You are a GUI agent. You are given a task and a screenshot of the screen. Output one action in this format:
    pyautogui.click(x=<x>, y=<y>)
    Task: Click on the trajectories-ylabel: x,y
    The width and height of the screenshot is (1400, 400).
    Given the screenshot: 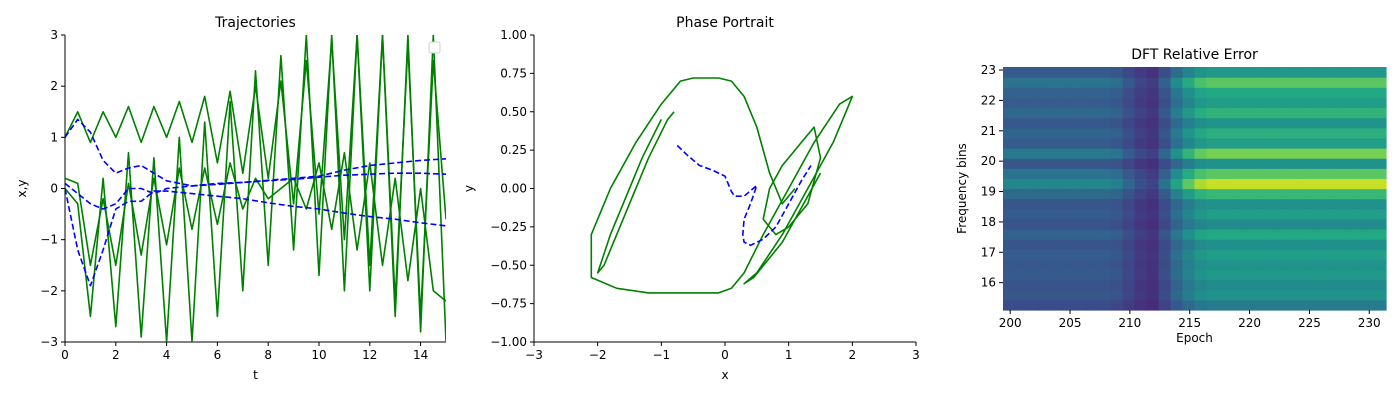 What is the action you would take?
    pyautogui.click(x=22, y=188)
    